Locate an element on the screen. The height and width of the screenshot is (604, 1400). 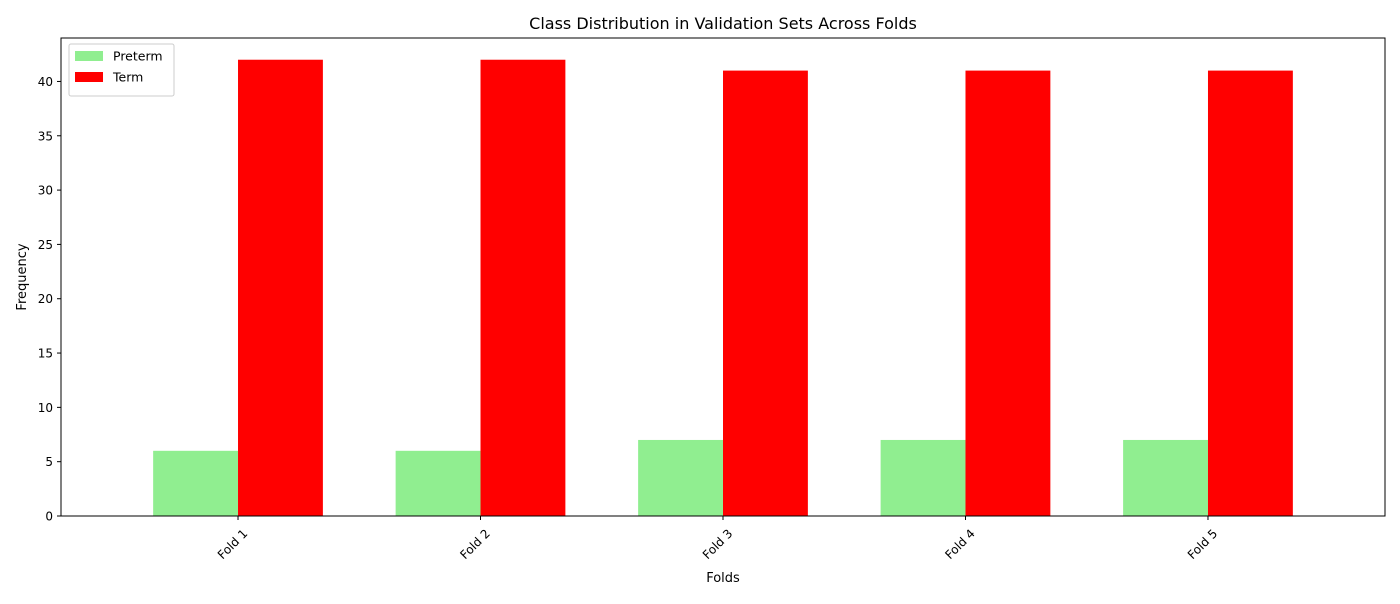
y-tick-label: 0 is located at coordinates (49, 517).